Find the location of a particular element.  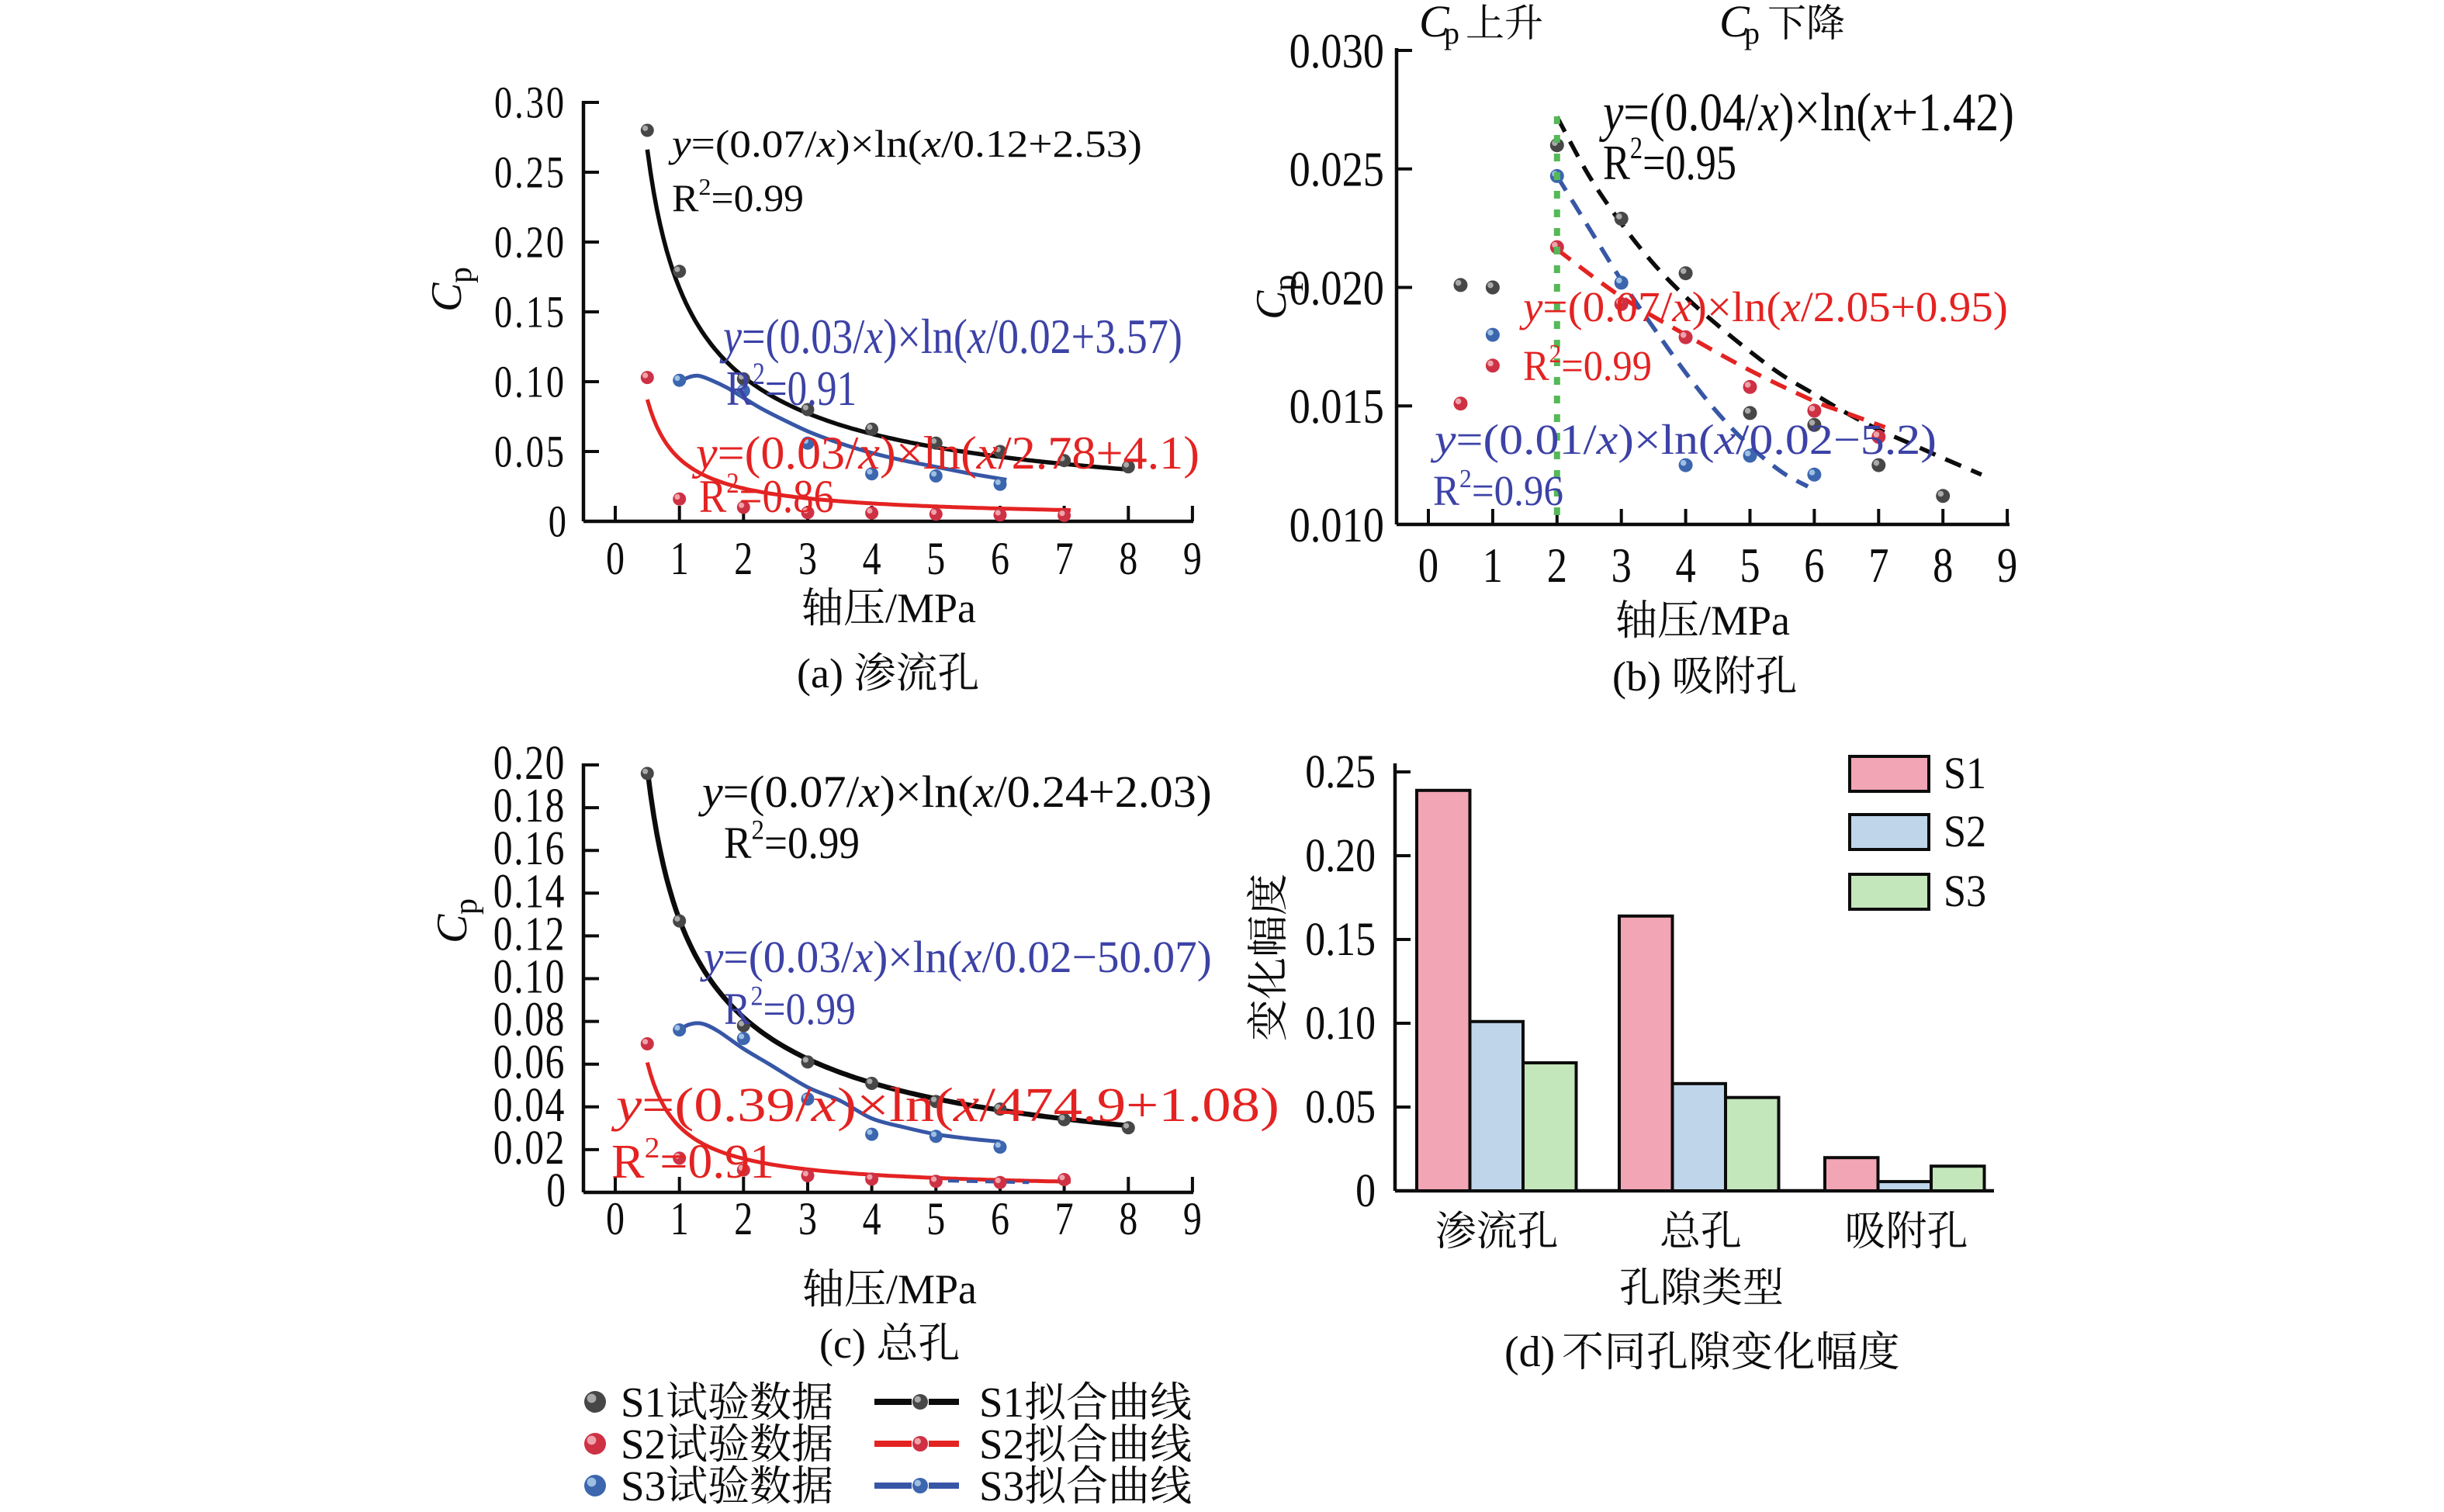

svg-text: 0.06 is located at coordinates (529, 1062).